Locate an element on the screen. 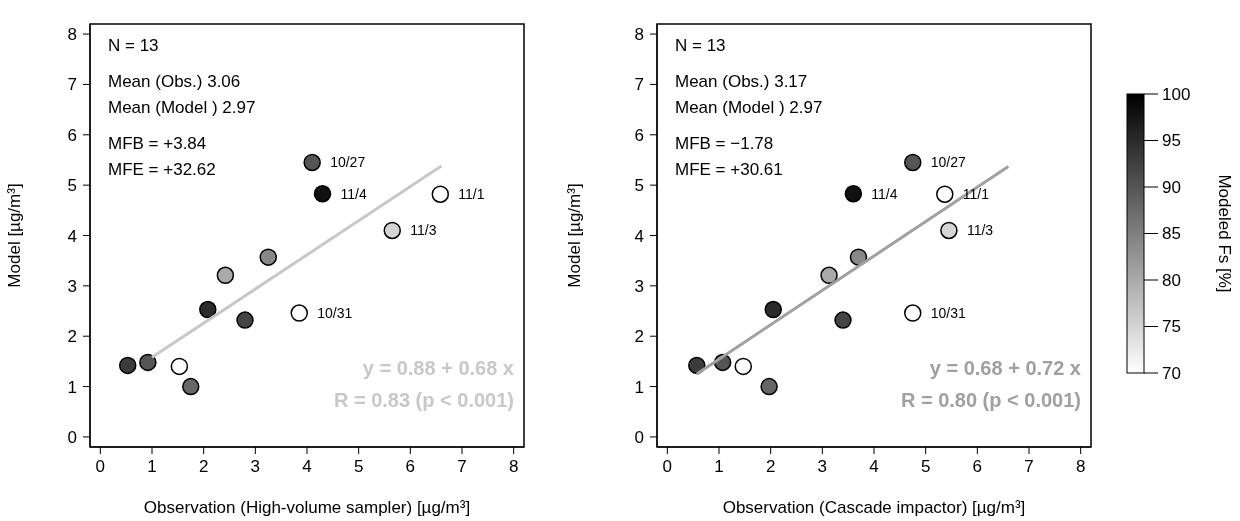 The width and height of the screenshot is (1240, 521). color-bar-label: 90 is located at coordinates (1171, 187).